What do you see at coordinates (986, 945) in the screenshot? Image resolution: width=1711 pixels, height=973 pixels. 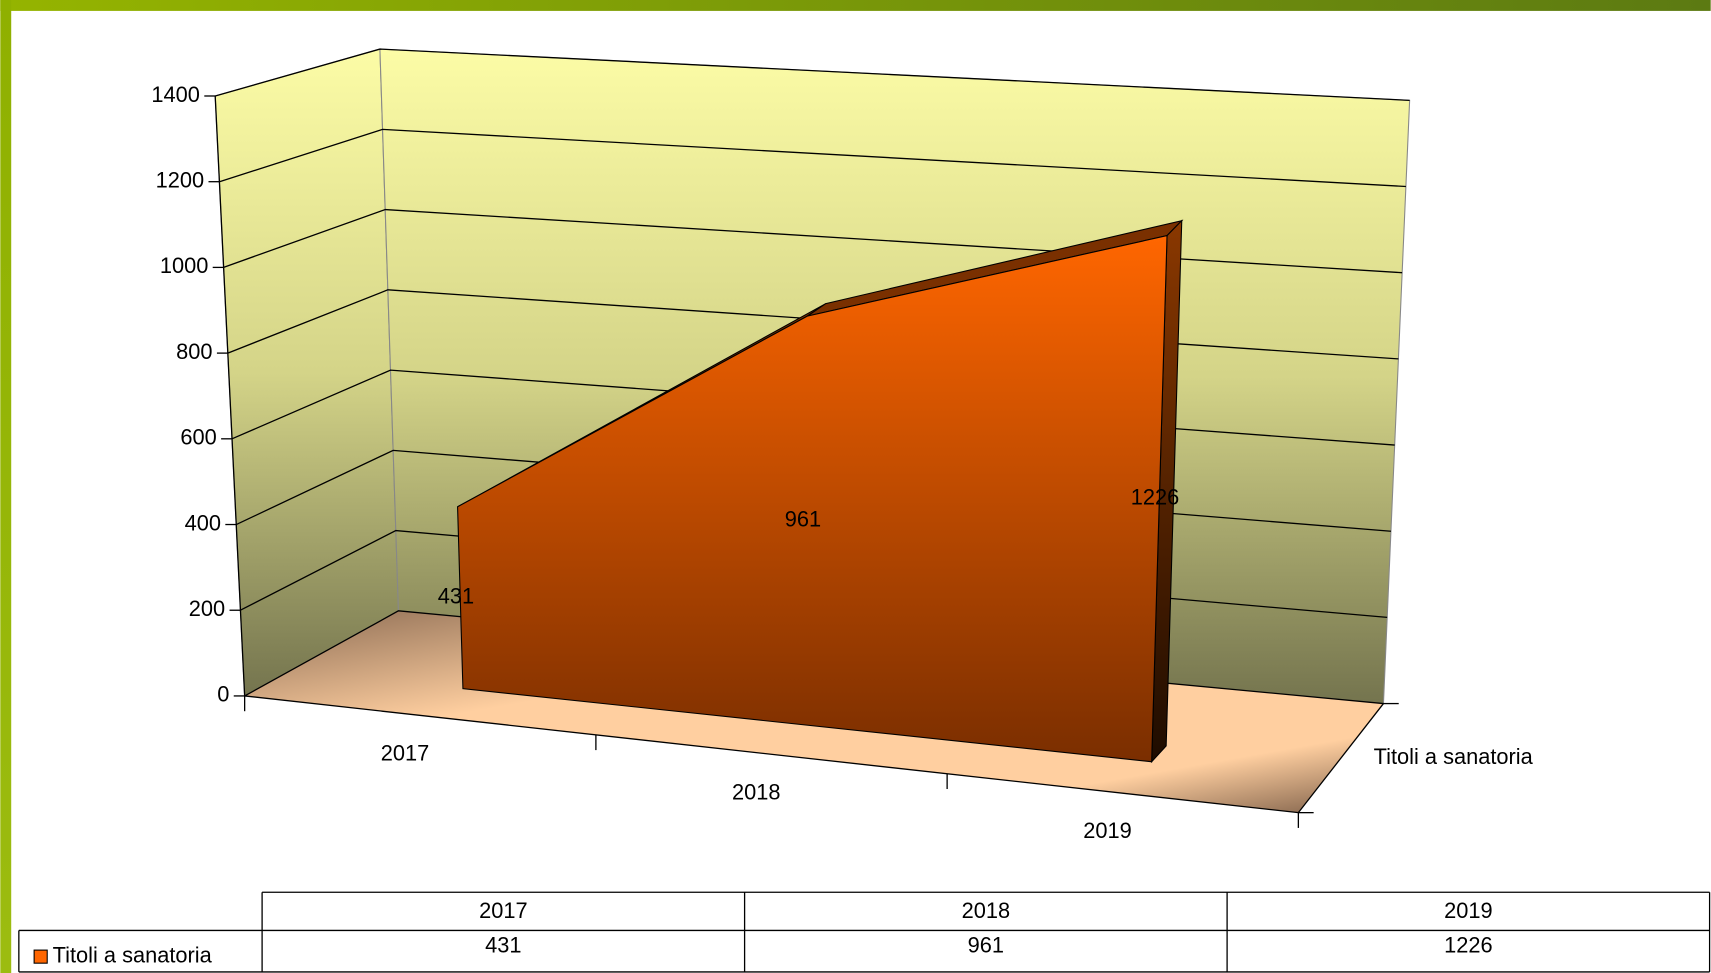 I see `table-value: 961` at bounding box center [986, 945].